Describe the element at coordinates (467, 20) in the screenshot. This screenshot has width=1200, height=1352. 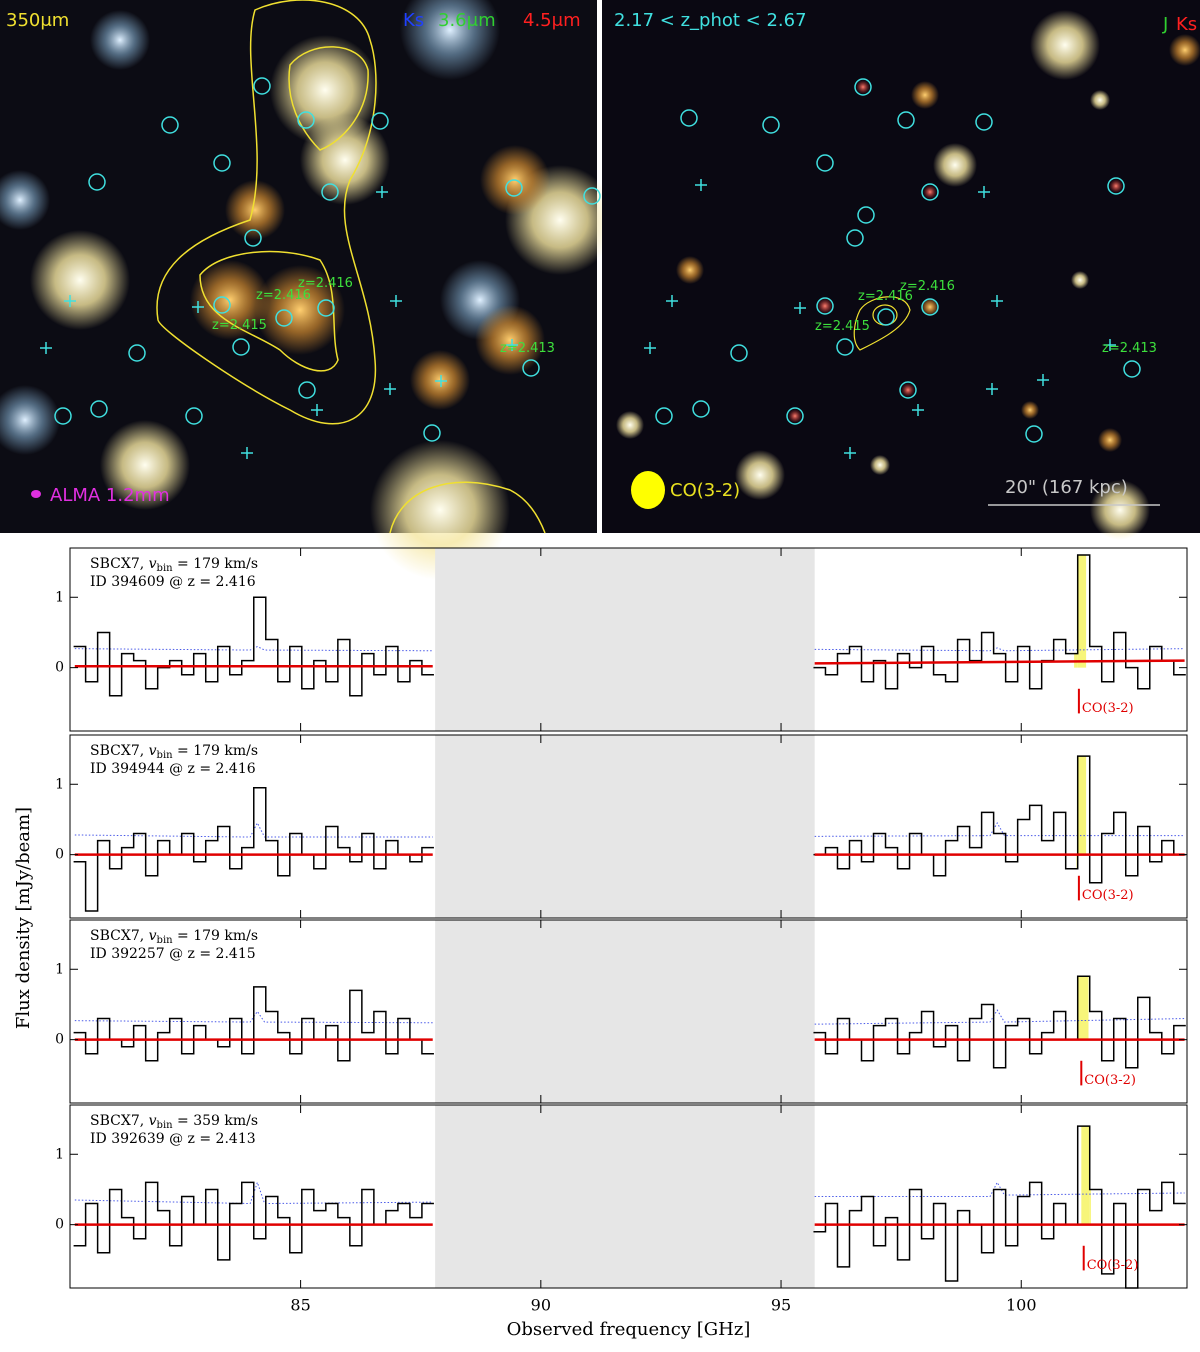
I see `filter-label: 3.6μm` at that location.